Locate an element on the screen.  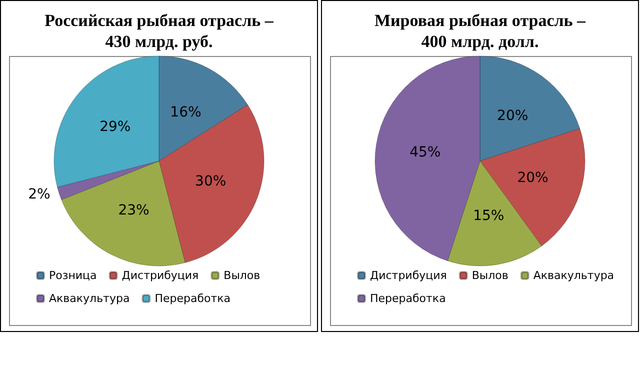
data-label: 30% is located at coordinates (210, 181).